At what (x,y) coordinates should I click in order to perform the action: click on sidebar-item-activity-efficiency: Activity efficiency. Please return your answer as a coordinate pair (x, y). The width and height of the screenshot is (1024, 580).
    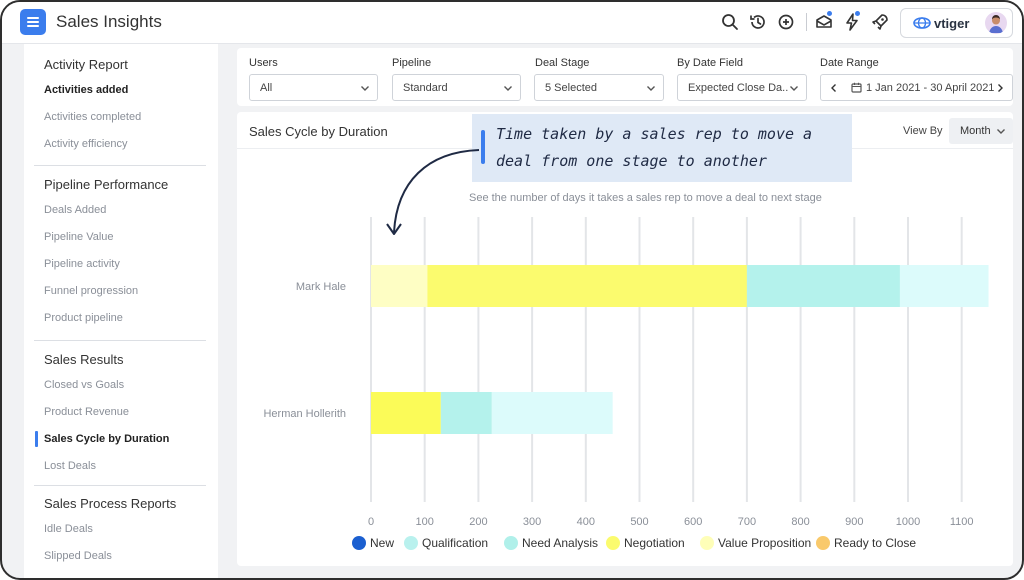
    Looking at the image, I should click on (86, 144).